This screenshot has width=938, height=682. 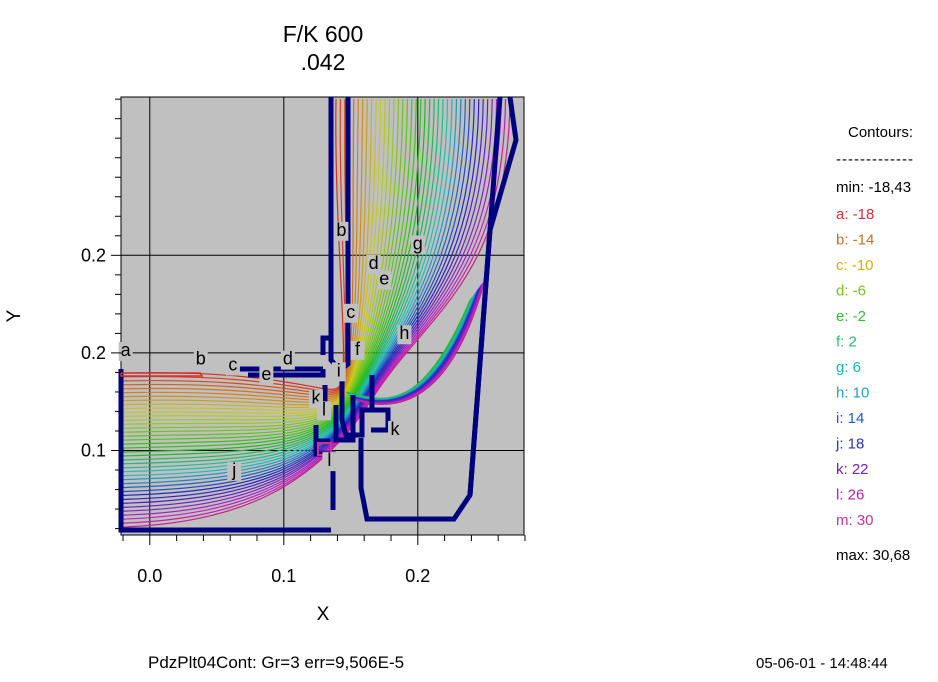 What do you see at coordinates (850, 418) in the screenshot?
I see `legend-entry: i: 14` at bounding box center [850, 418].